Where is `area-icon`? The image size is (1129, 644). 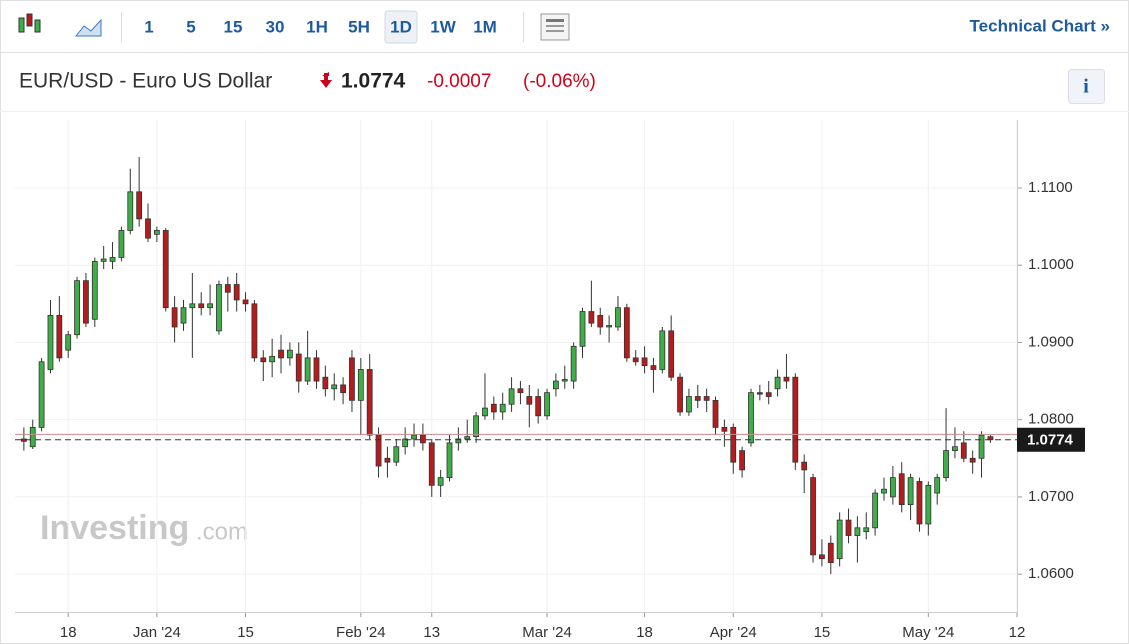 area-icon is located at coordinates (88, 27).